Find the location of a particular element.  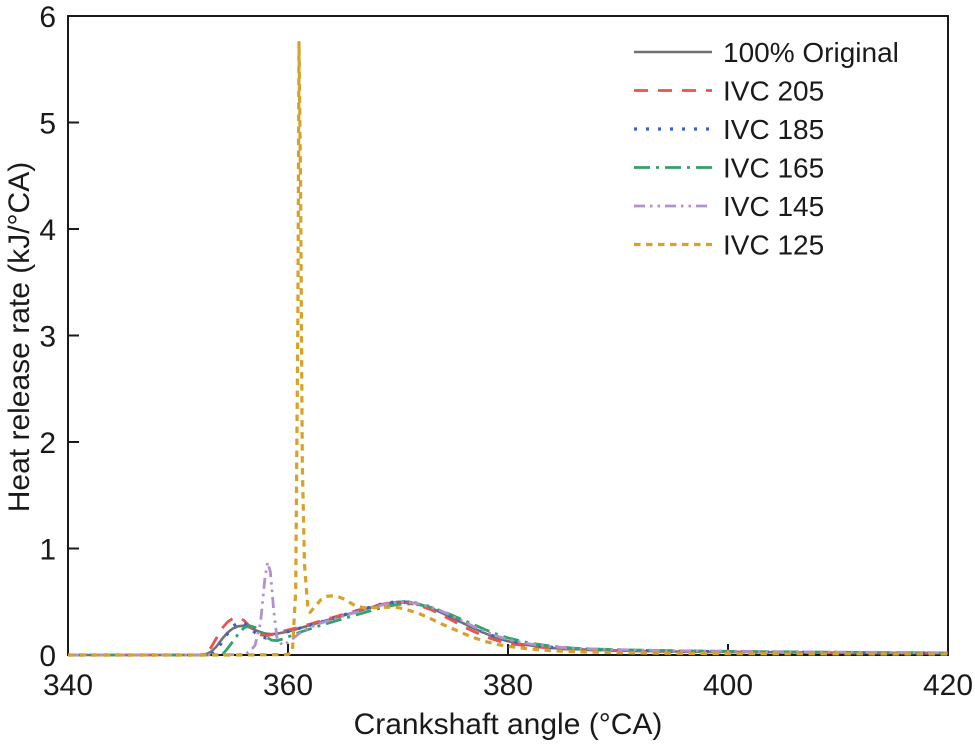

y-tick-label: 0 is located at coordinates (47, 656).